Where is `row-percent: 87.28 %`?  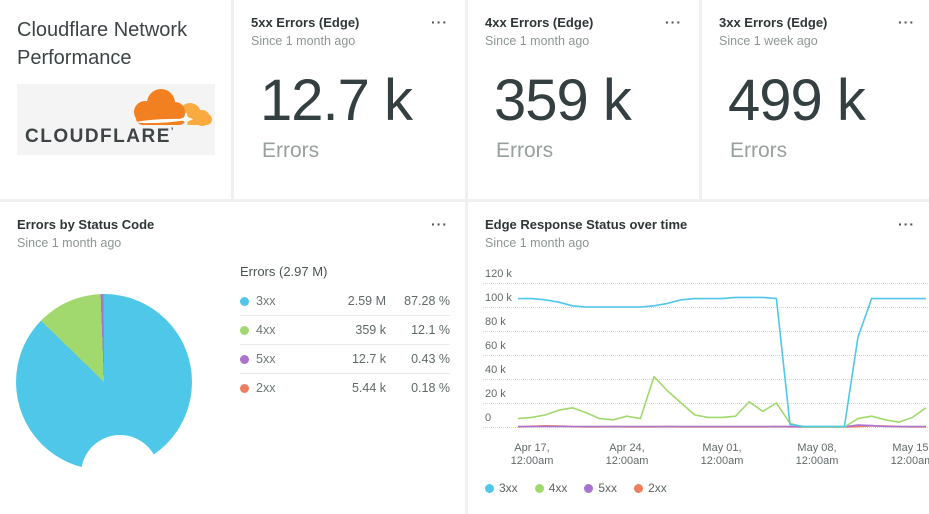
row-percent: 87.28 % is located at coordinates (427, 301).